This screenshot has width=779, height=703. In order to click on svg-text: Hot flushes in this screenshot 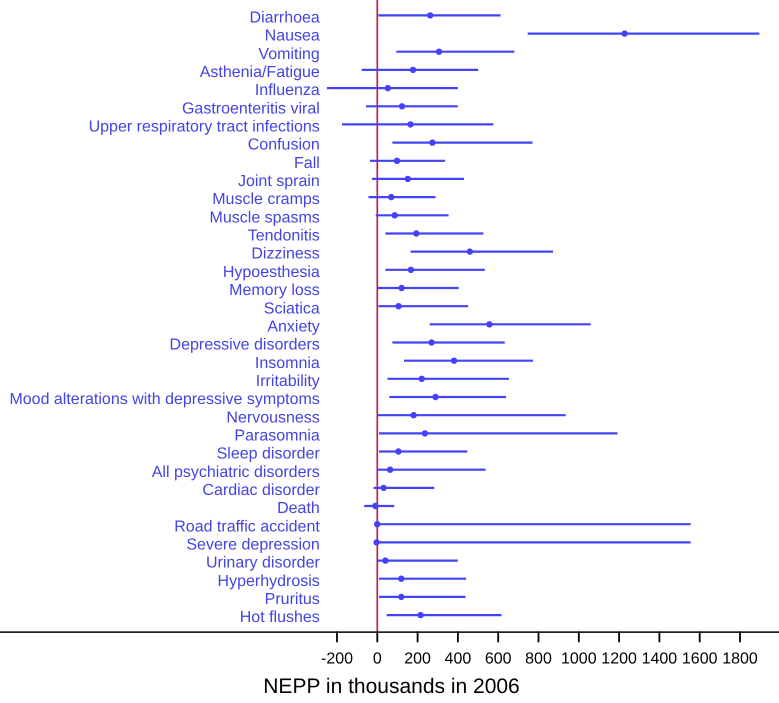, I will do `click(280, 617)`.